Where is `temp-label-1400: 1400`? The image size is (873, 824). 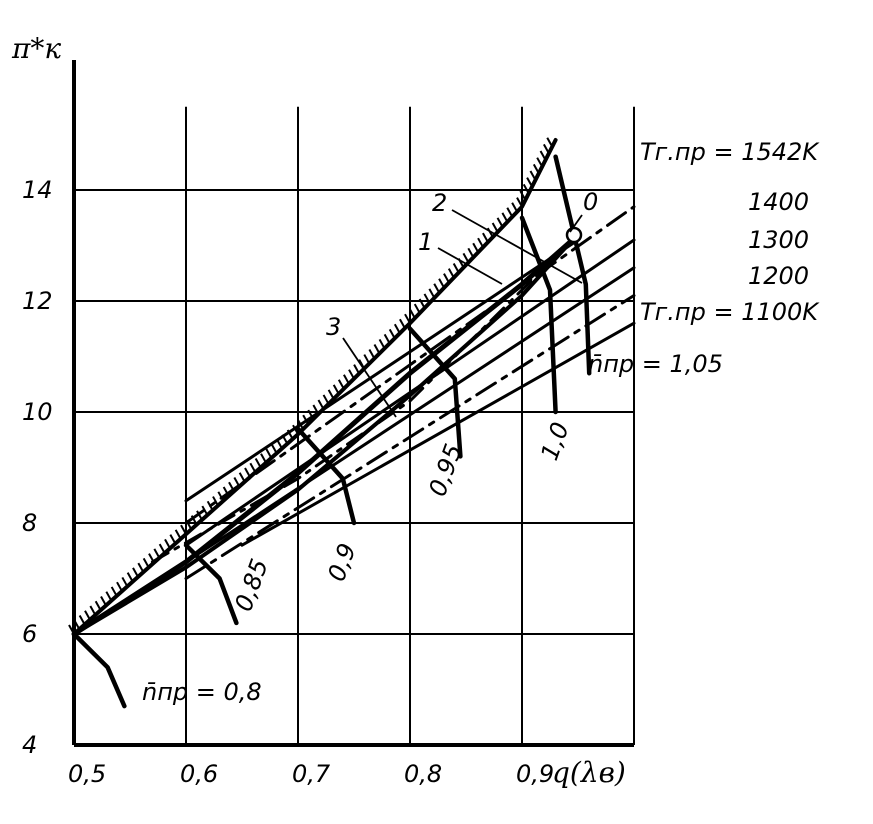 temp-label-1400: 1400 is located at coordinates (778, 202).